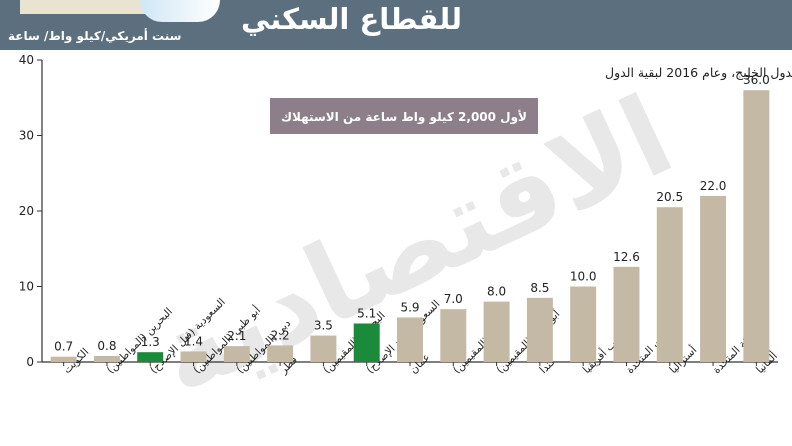  I want to click on data-label: 0.8, so click(106, 346).